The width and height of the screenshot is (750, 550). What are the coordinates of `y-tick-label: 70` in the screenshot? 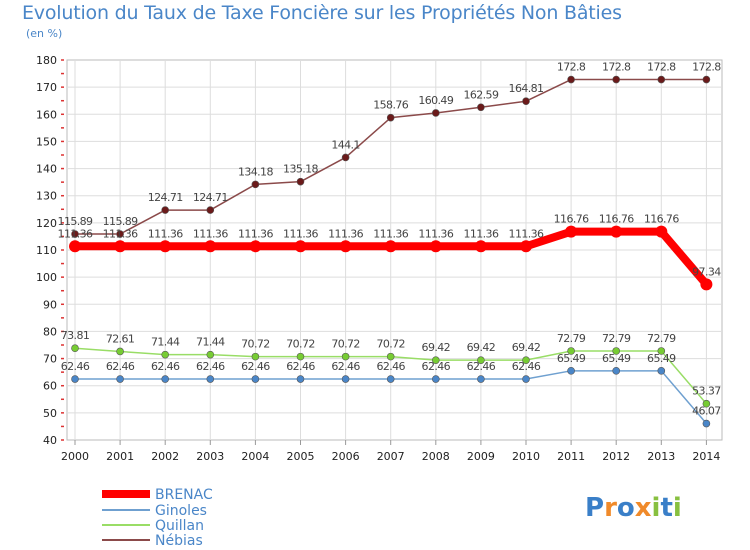 It's located at (50, 359).